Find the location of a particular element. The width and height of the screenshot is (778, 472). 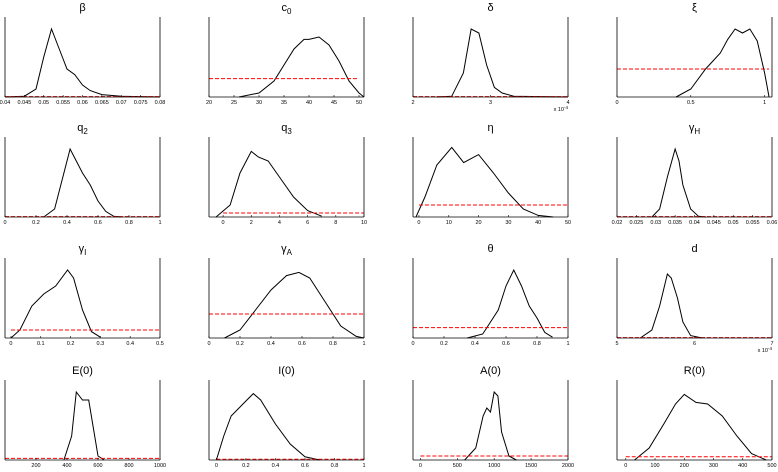

title-main: I(0) is located at coordinates (286, 371).